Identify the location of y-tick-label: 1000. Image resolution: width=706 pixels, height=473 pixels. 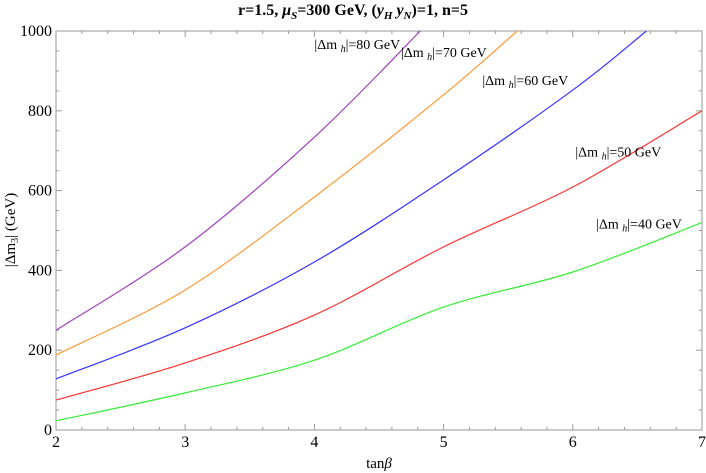
(36, 31).